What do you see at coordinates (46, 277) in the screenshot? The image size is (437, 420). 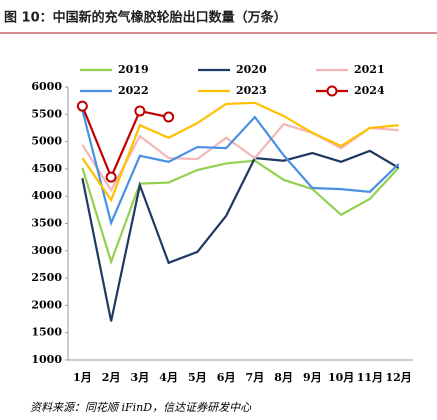 I see `y-tick-label: 2500` at bounding box center [46, 277].